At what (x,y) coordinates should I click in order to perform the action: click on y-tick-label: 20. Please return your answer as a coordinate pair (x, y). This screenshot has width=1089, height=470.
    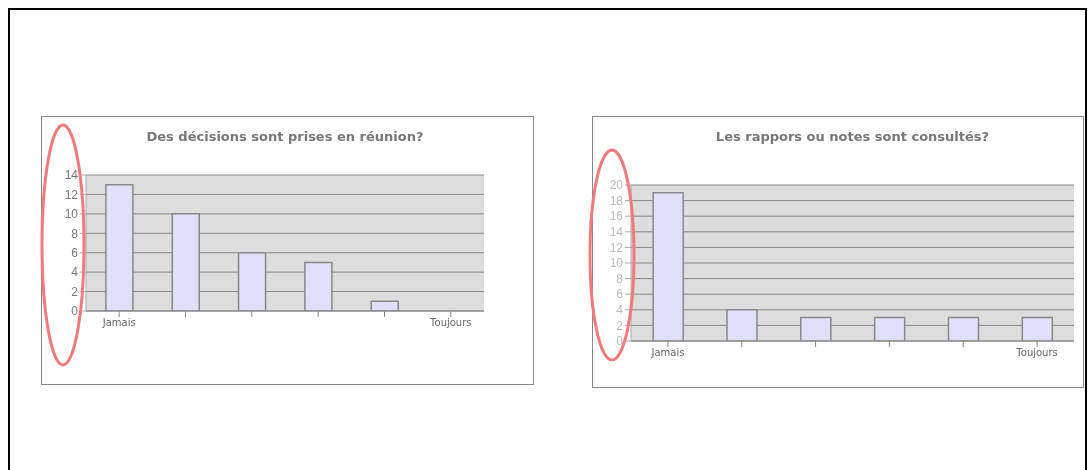
    Looking at the image, I should click on (616, 185).